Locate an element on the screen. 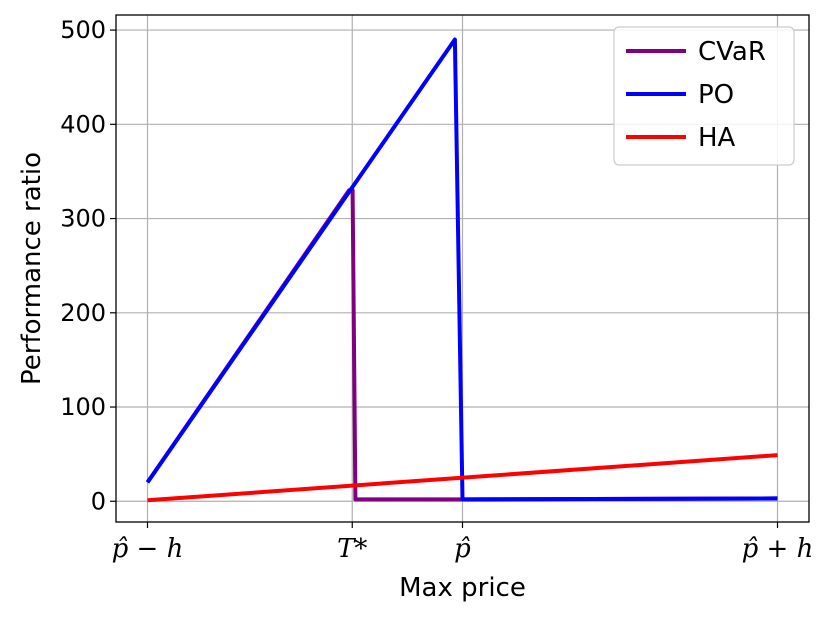 Image resolution: width=830 pixels, height=623 pixels. x-axis-label: Max price is located at coordinates (462, 588).